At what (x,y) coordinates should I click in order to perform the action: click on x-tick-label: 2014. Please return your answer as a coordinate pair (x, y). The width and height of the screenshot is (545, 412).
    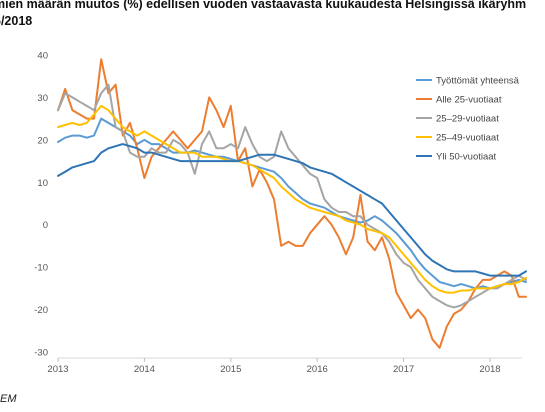
    Looking at the image, I should click on (144, 369).